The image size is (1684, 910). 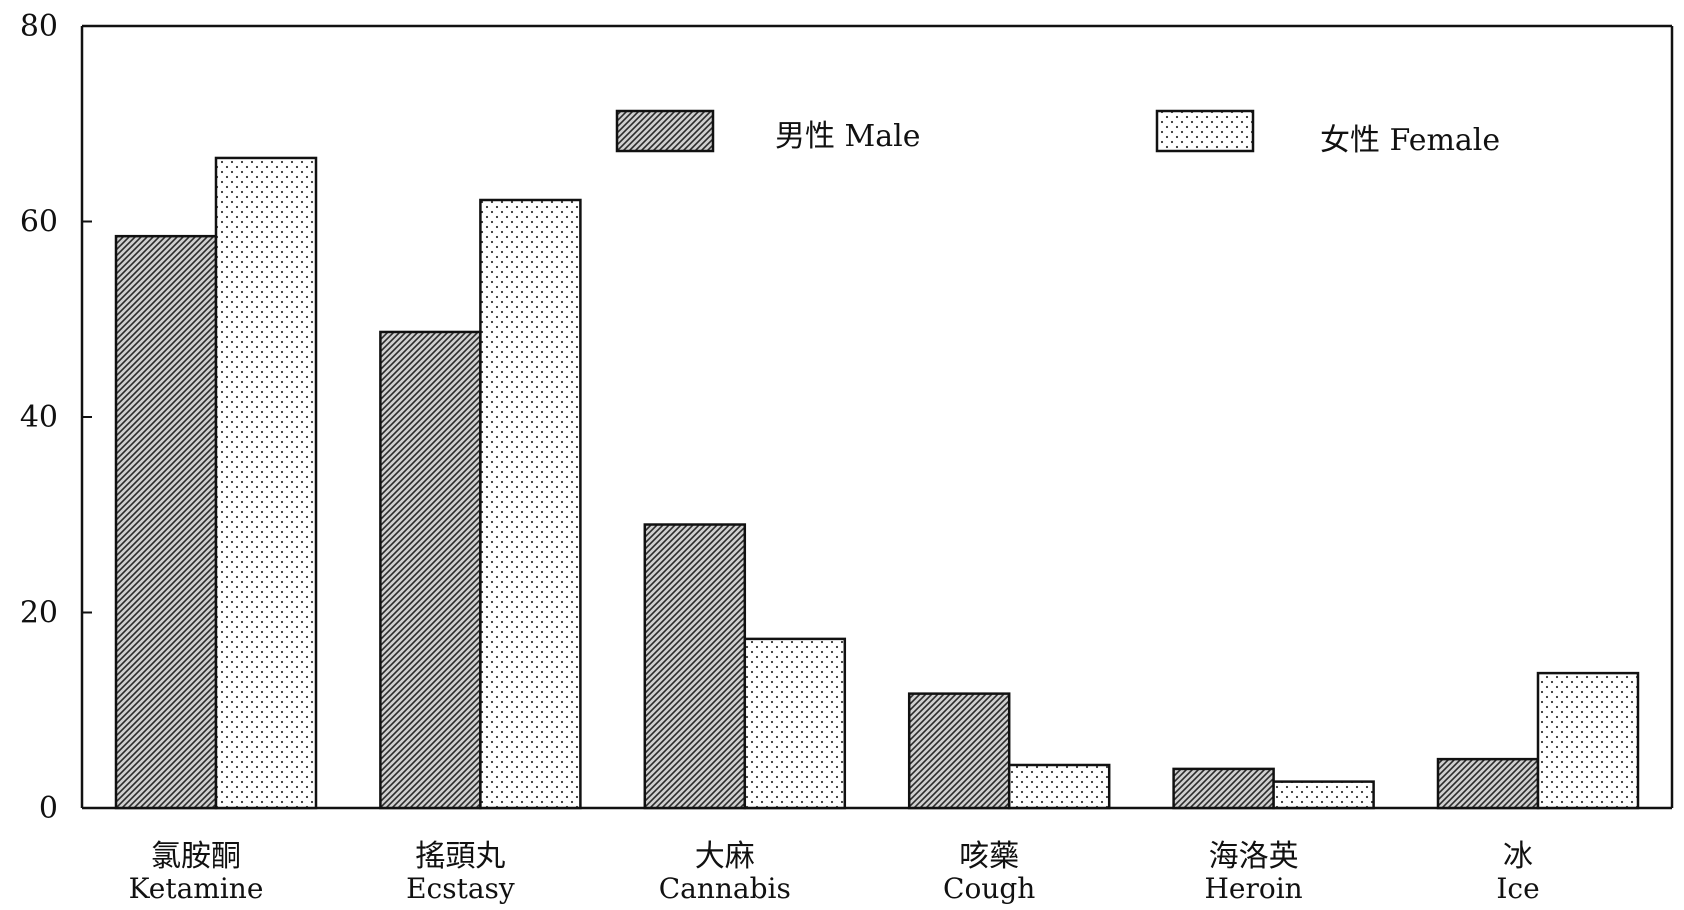 I want to click on bar-male-ice, so click(x=1488, y=783).